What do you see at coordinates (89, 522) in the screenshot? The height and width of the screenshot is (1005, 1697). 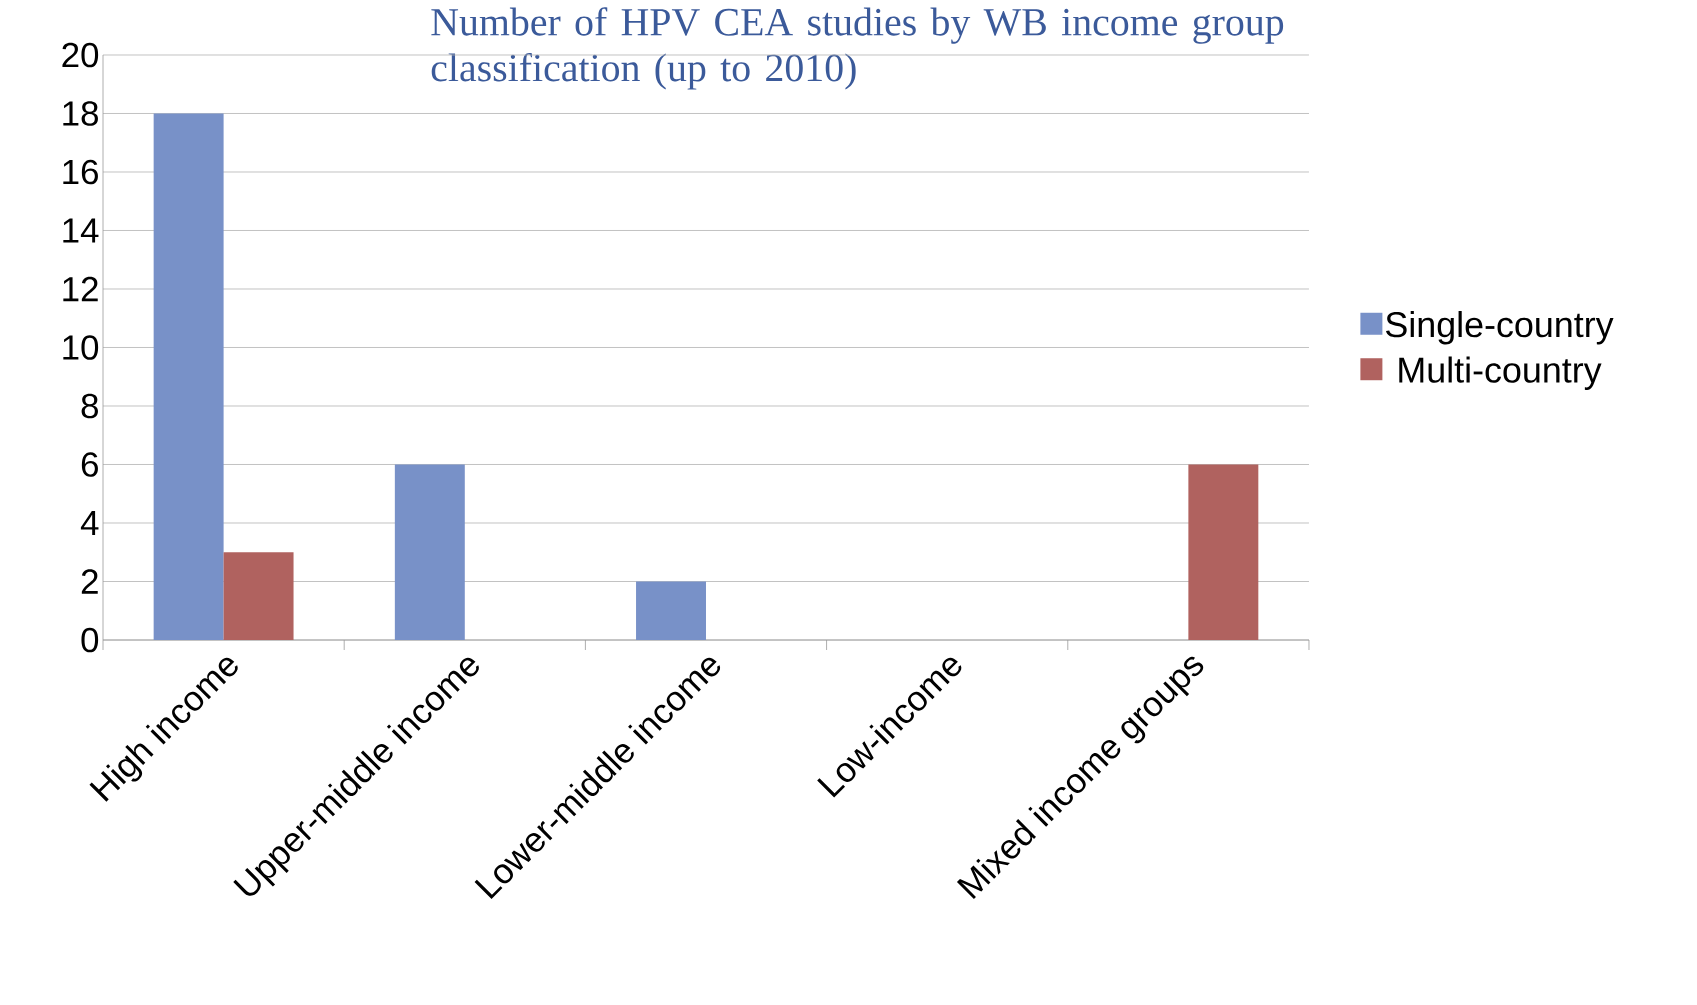 I see `y-tick-label: 4` at bounding box center [89, 522].